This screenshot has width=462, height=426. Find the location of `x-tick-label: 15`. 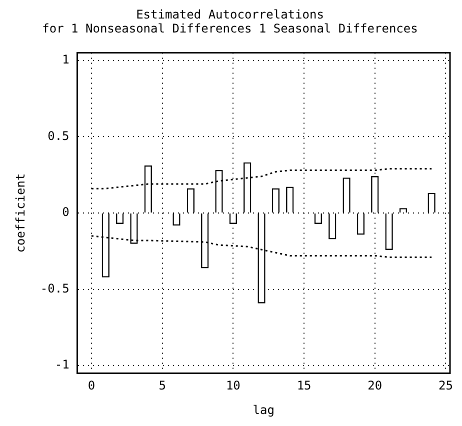

x-tick-label: 15 is located at coordinates (304, 385).